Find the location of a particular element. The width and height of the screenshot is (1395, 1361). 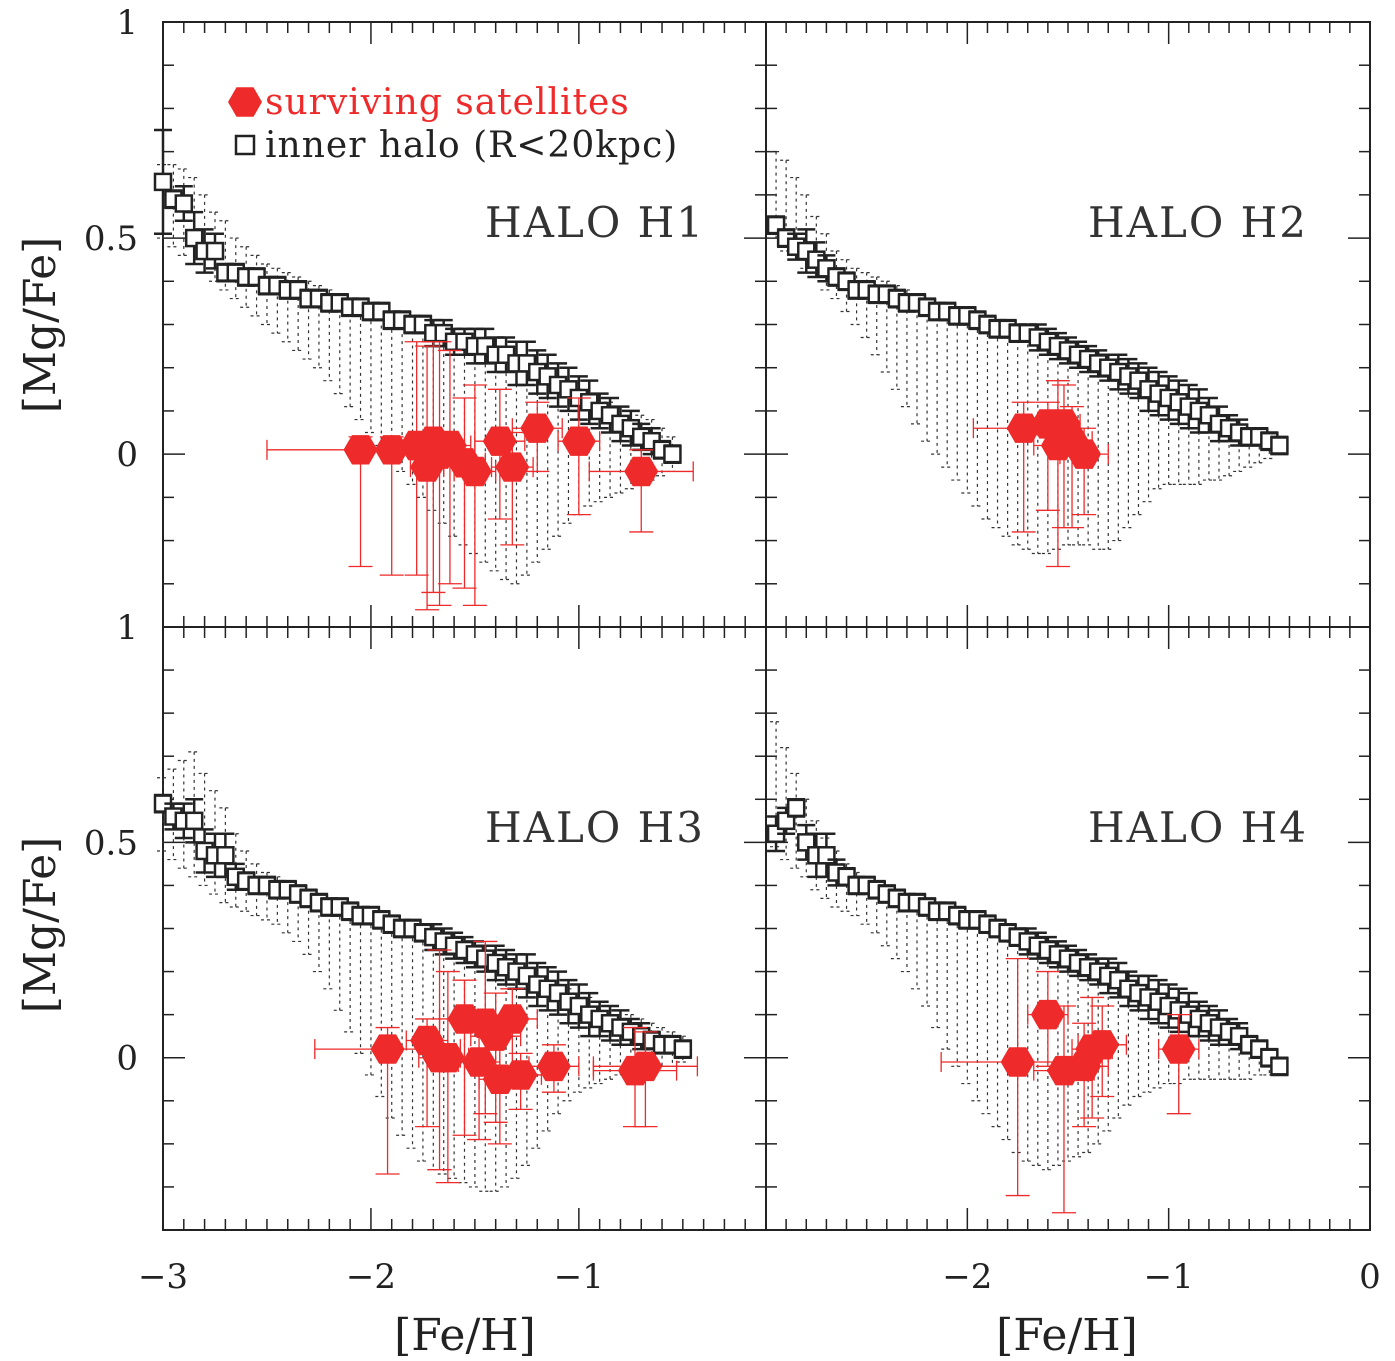

x-tick-label: 0 is located at coordinates (1370, 1277).